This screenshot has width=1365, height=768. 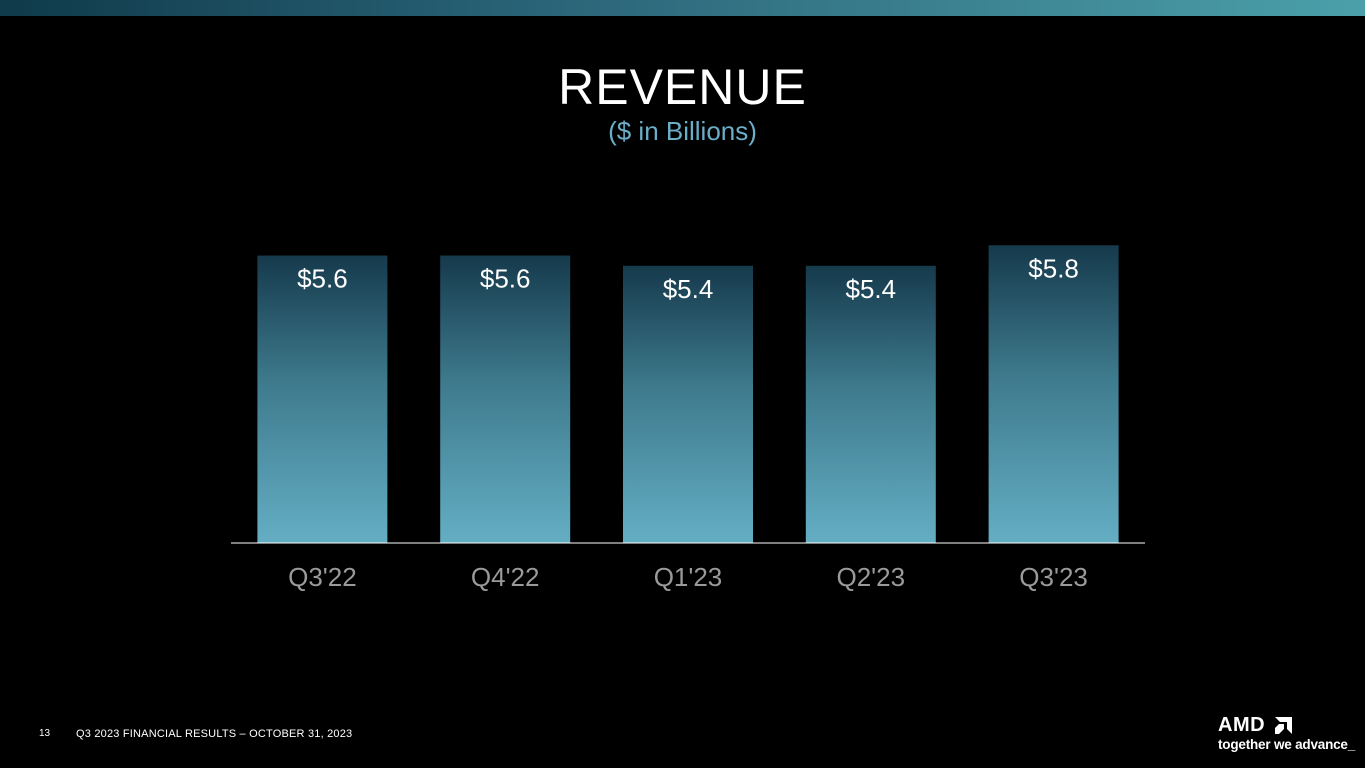 I want to click on x-tick-label-1: Q4'22, so click(x=505, y=577).